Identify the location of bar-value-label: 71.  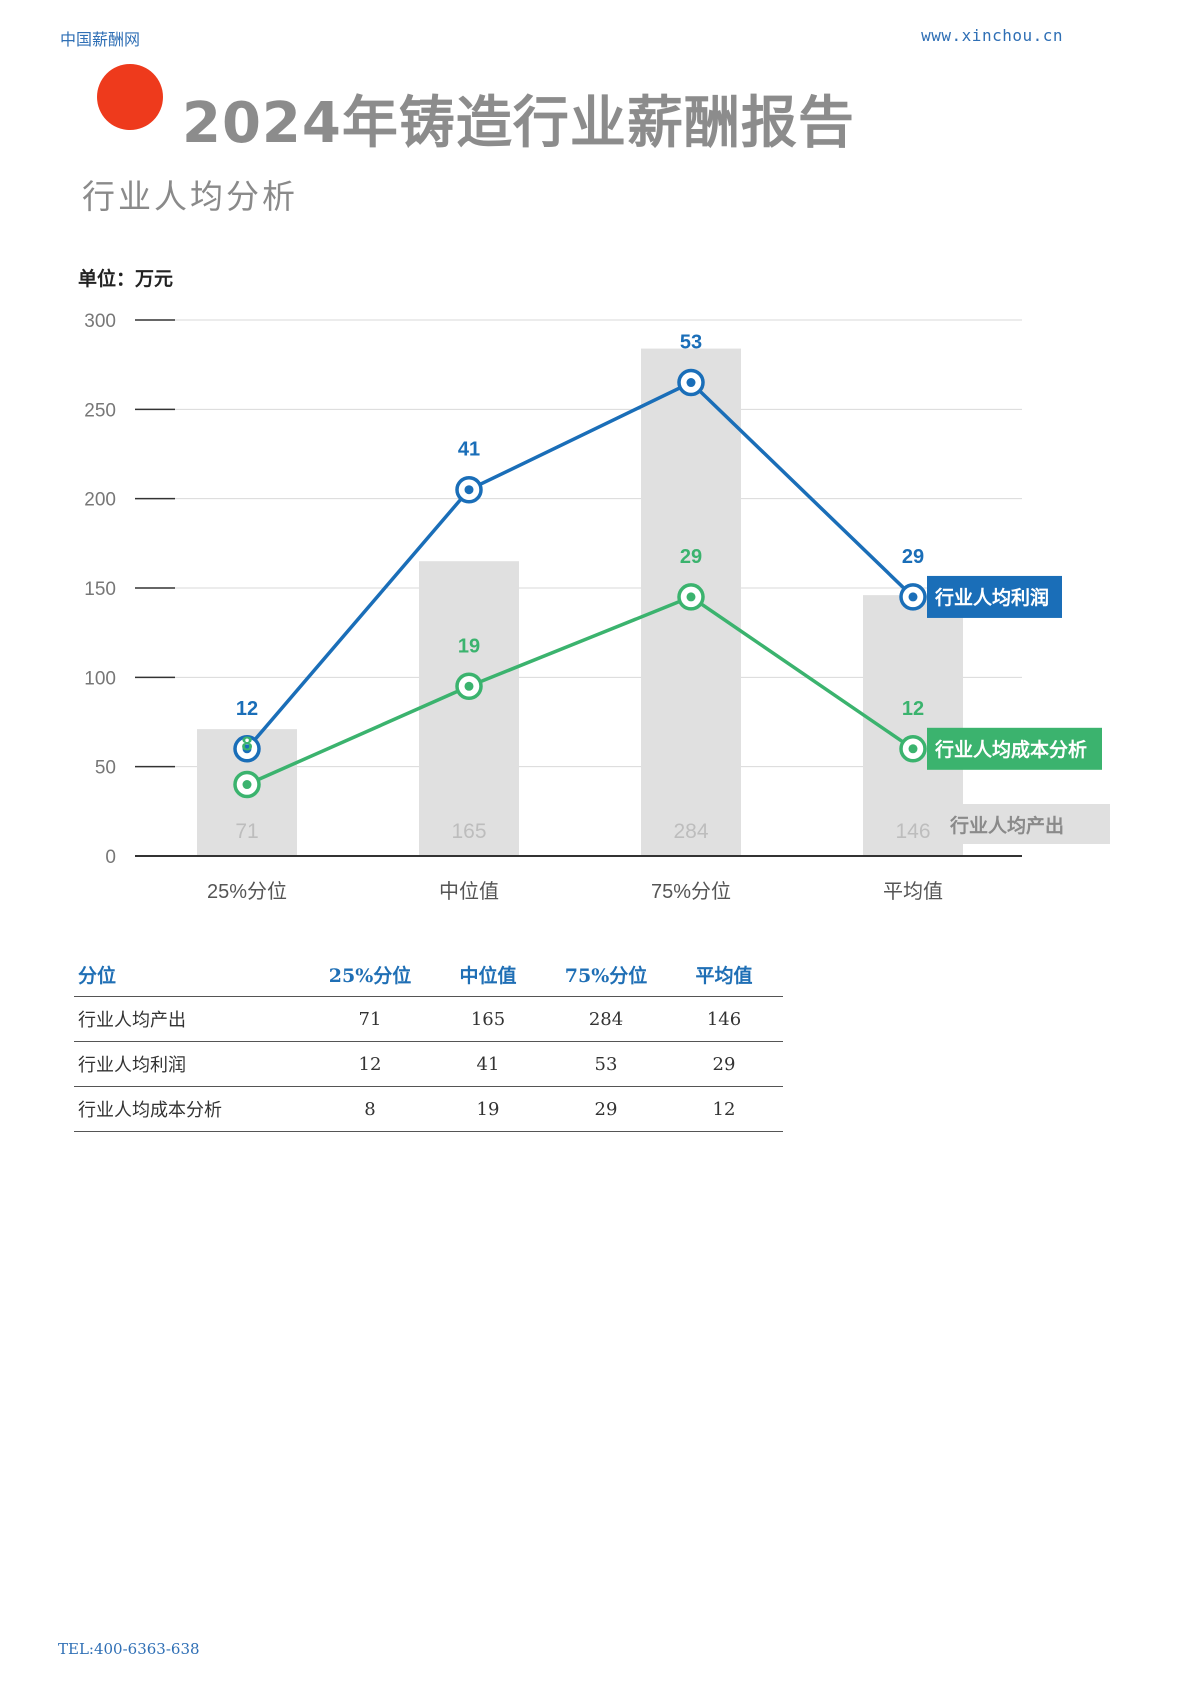
(246, 831).